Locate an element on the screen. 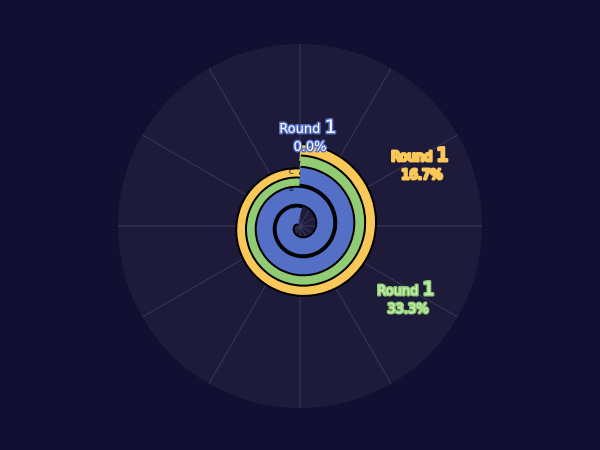  category-tick-c: C is located at coordinates (291, 172).